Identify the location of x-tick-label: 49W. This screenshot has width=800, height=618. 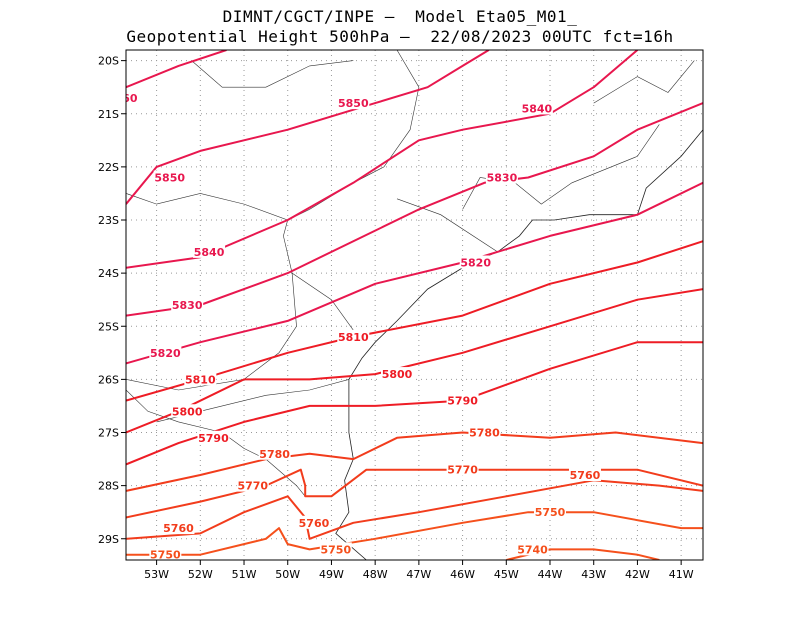
(331, 574).